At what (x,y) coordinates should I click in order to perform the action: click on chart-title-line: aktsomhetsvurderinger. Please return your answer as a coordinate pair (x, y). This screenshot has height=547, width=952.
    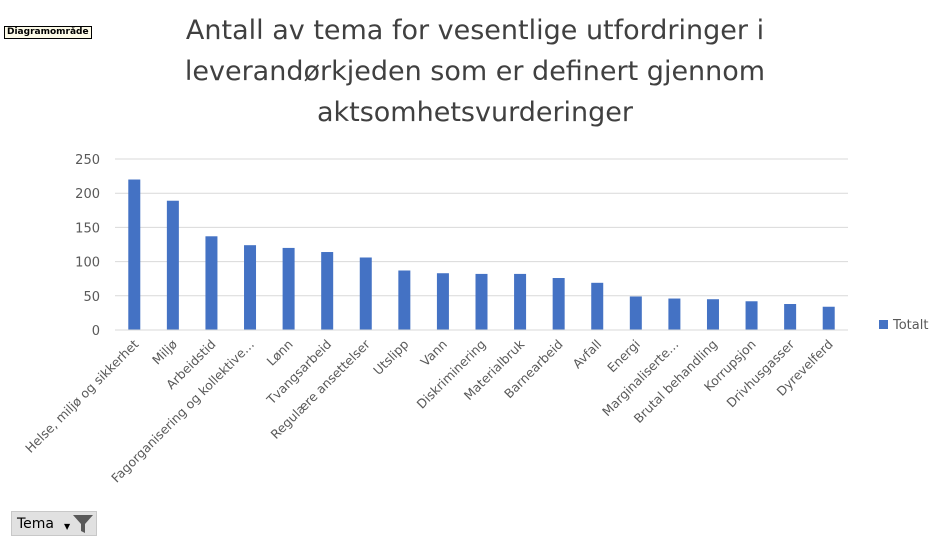
    Looking at the image, I should click on (475, 112).